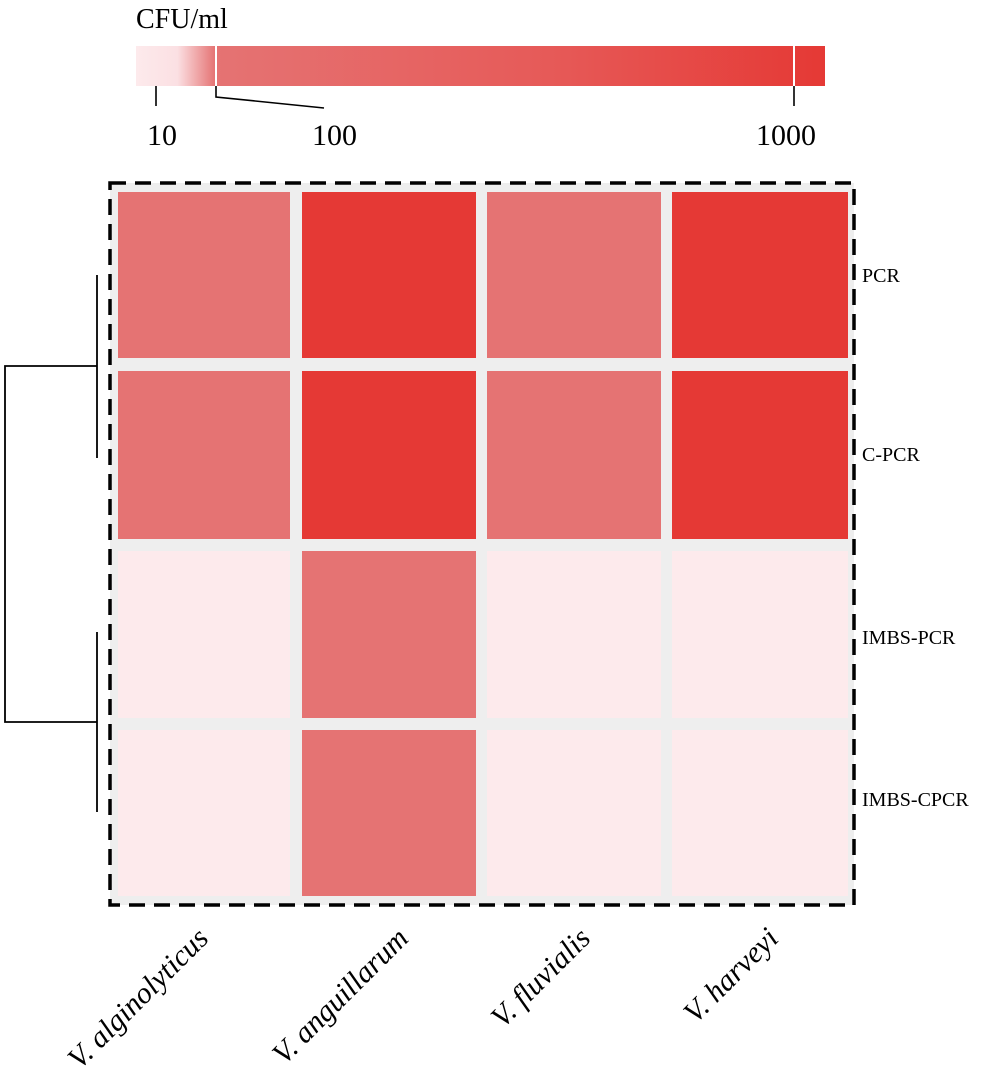  Describe the element at coordinates (389, 275) in the screenshot. I see `heatmap-cell-r0-c1` at that location.